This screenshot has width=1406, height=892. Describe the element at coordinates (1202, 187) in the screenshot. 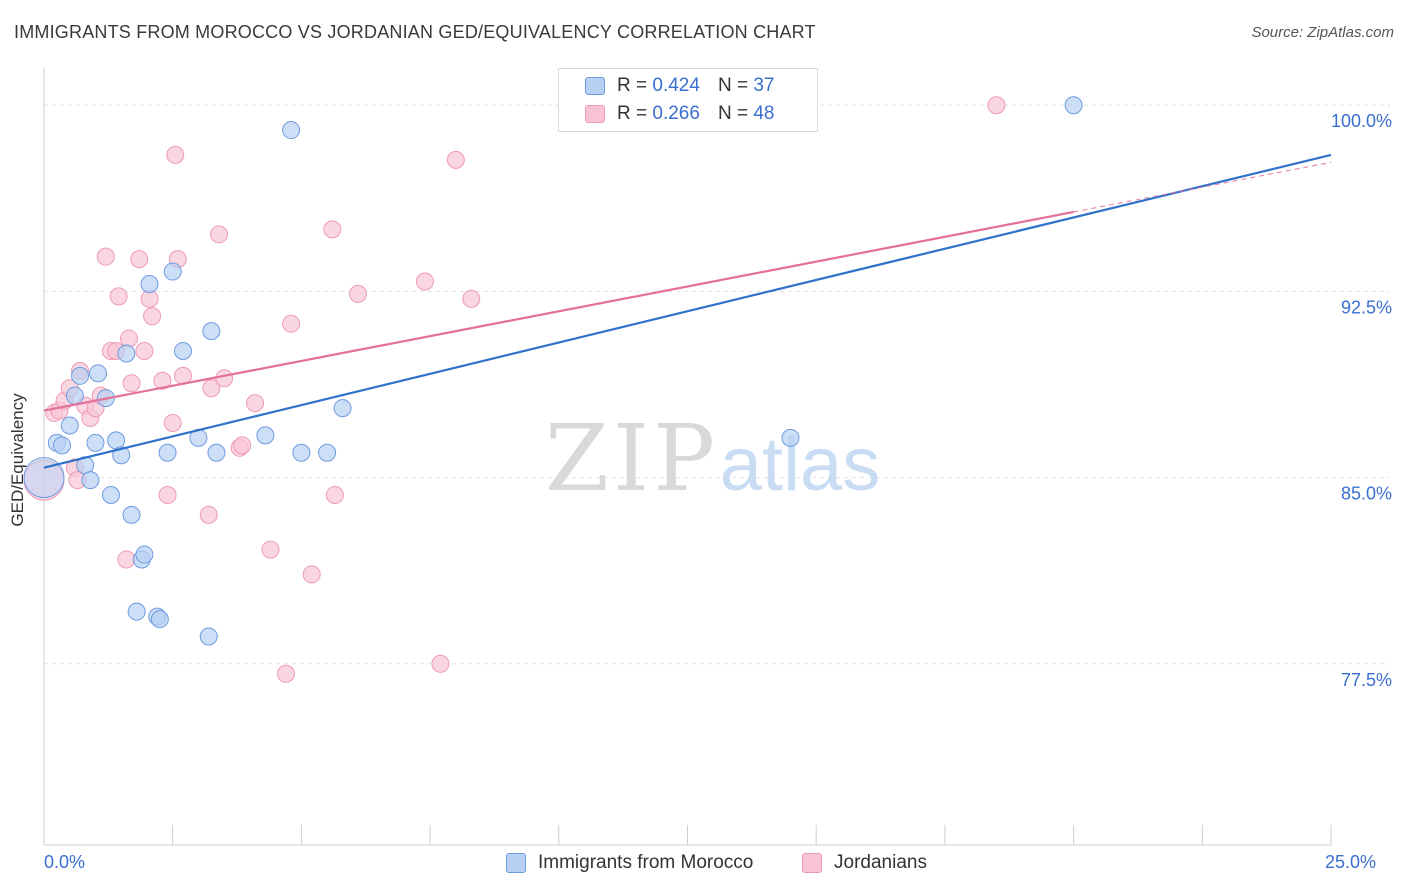

I see `jordan-trend-extension` at that location.